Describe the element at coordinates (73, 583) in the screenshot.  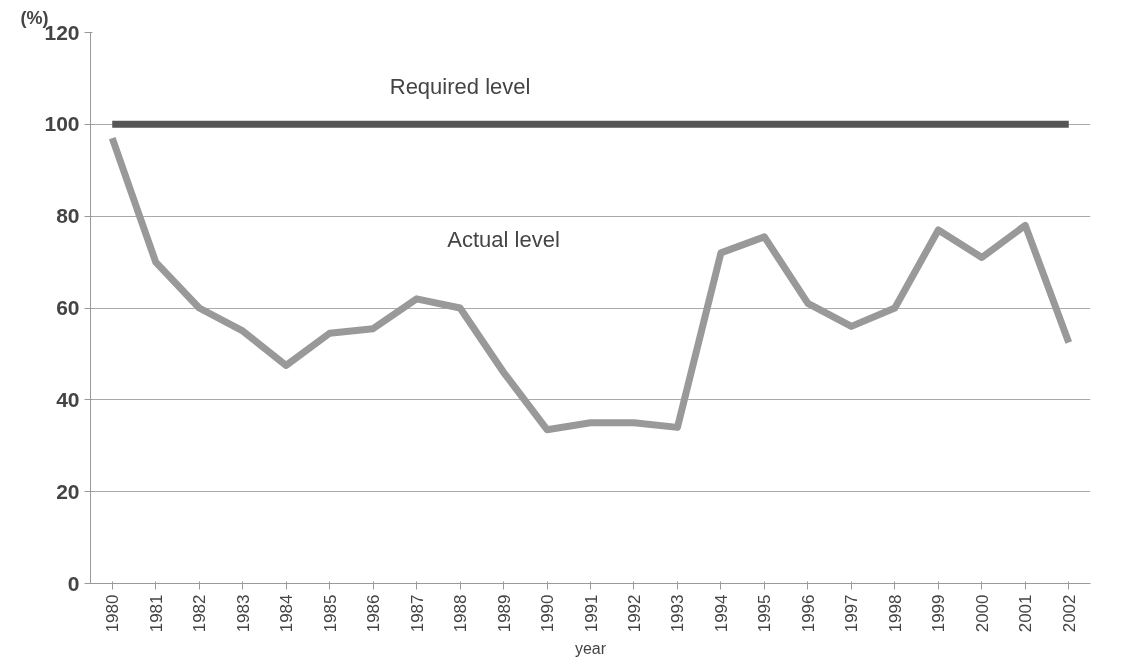
I see `y-tick-label: 0` at that location.